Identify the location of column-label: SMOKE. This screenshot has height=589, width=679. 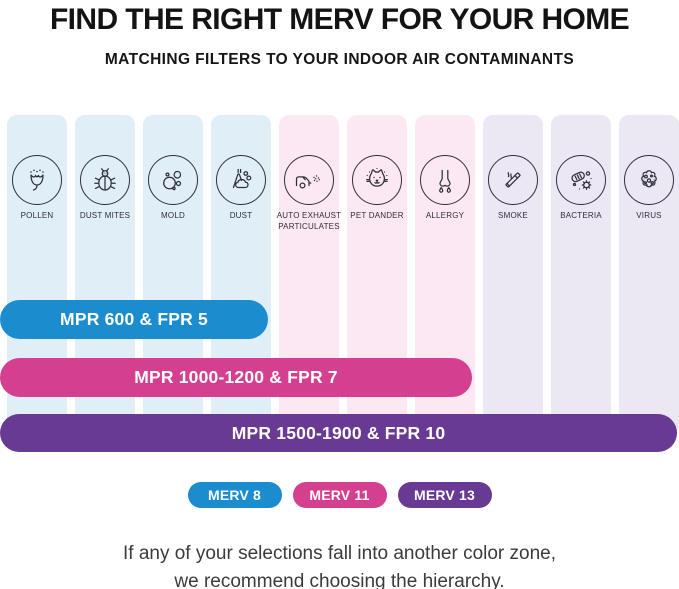
(513, 215).